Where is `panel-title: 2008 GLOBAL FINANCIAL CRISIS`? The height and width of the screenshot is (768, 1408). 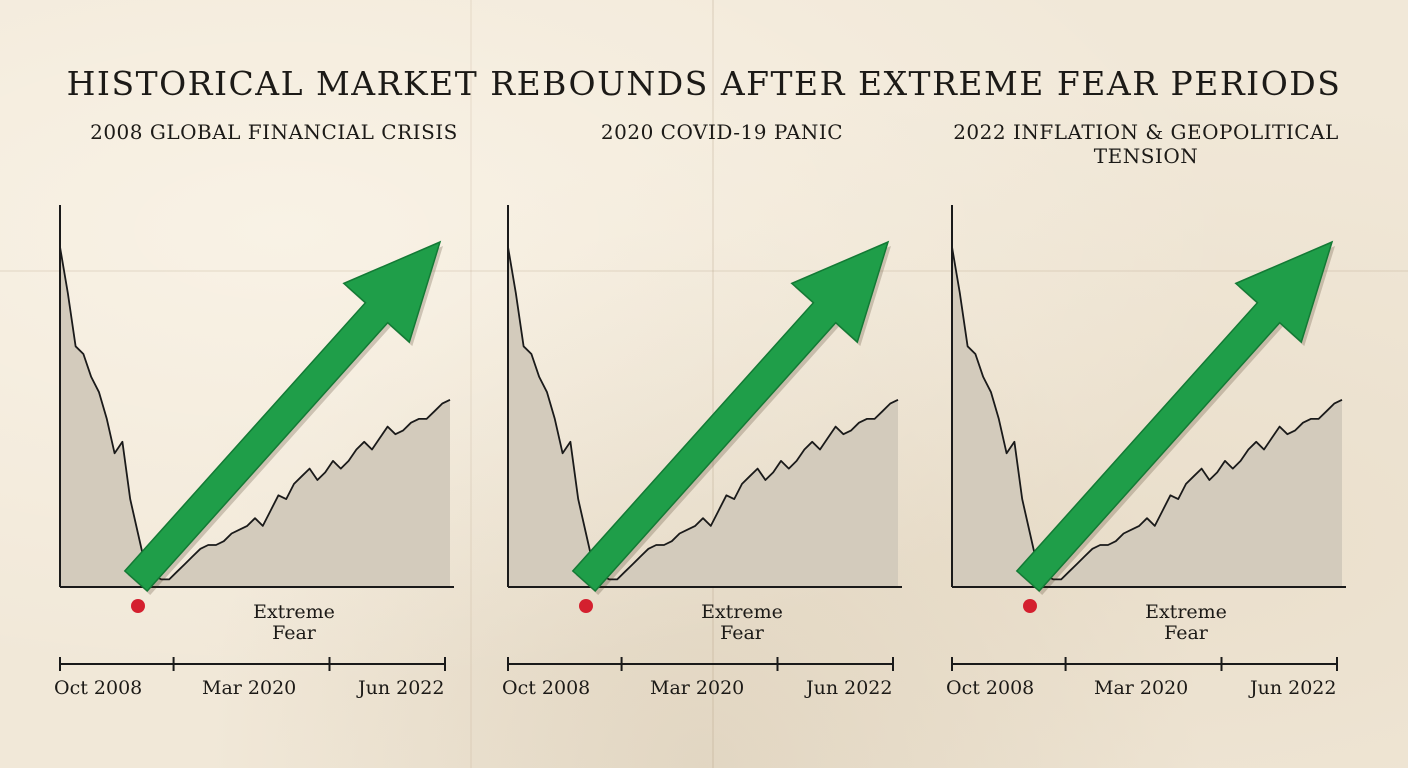
panel-title: 2008 GLOBAL FINANCIAL CRISIS is located at coordinates (274, 132).